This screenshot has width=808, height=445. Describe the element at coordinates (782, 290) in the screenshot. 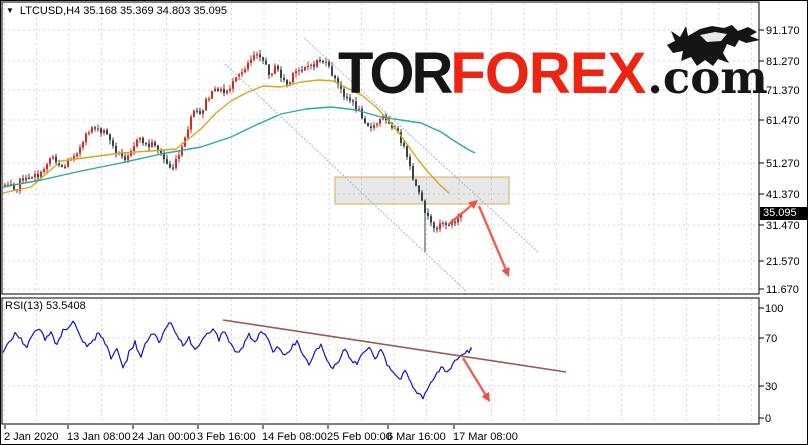

I see `price-axis-label: 11.670` at that location.